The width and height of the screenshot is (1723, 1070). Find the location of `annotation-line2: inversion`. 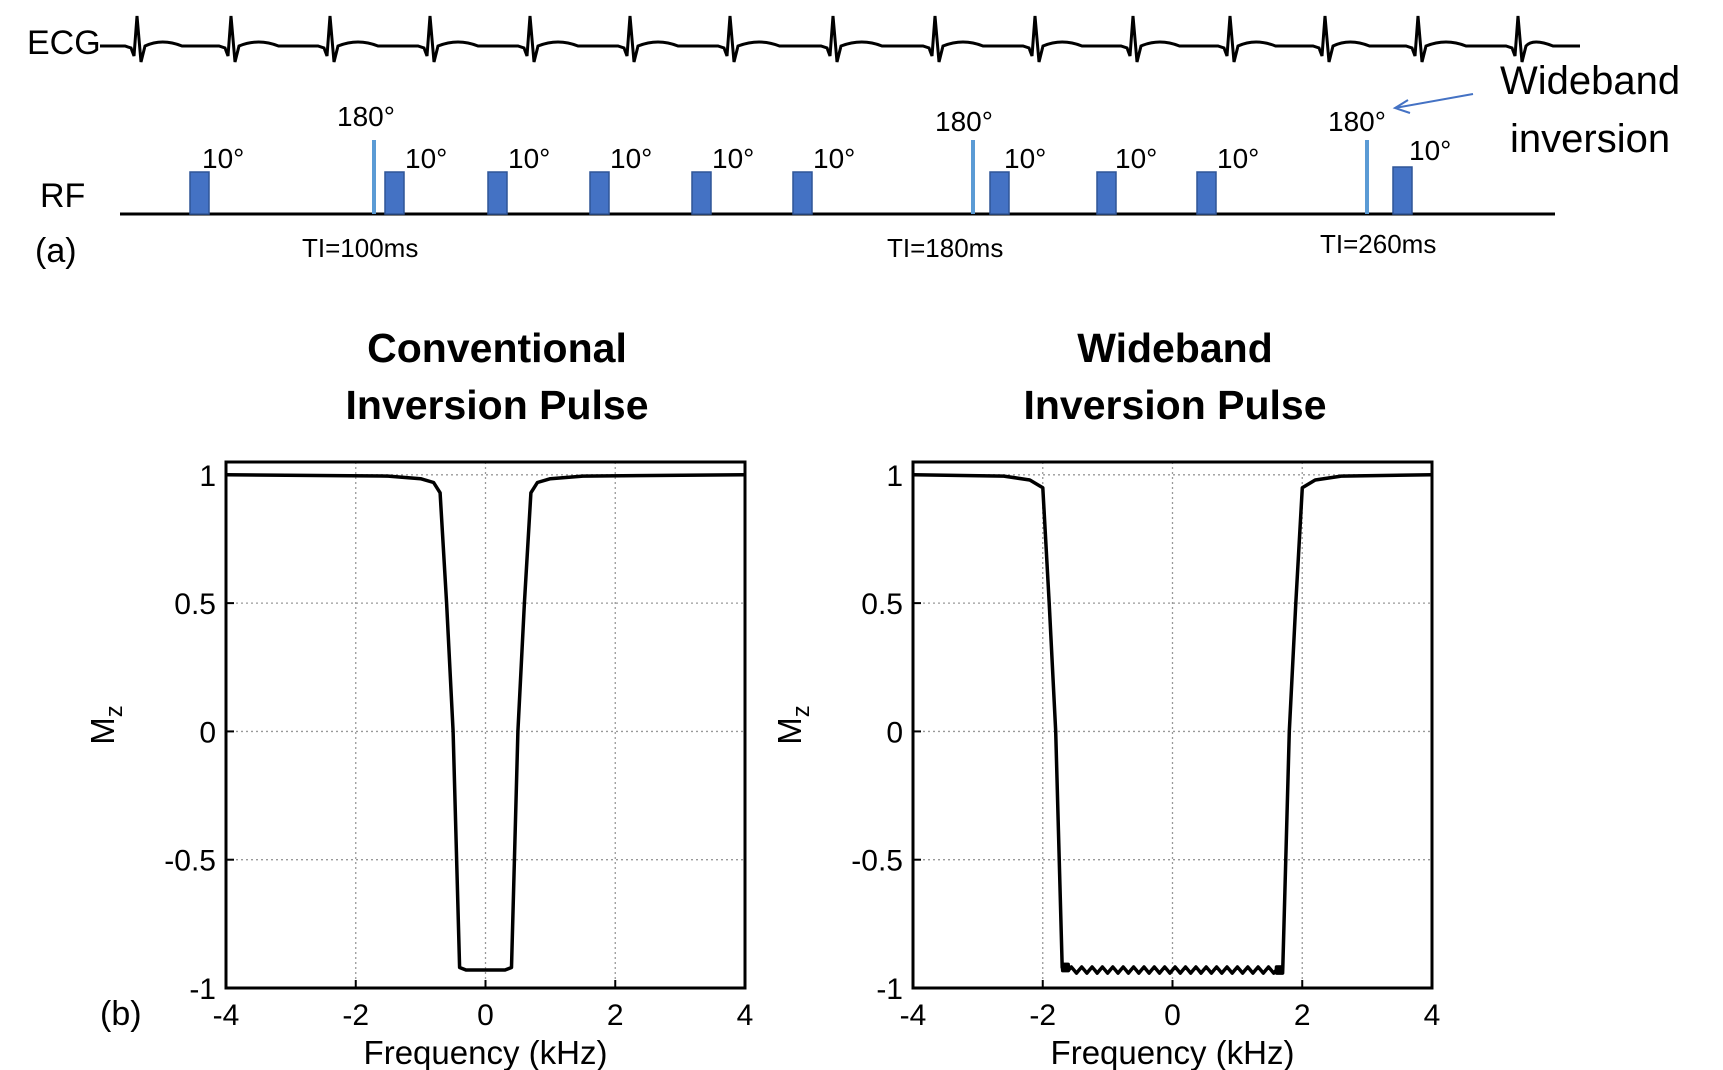

annotation-line2: inversion is located at coordinates (1590, 139).